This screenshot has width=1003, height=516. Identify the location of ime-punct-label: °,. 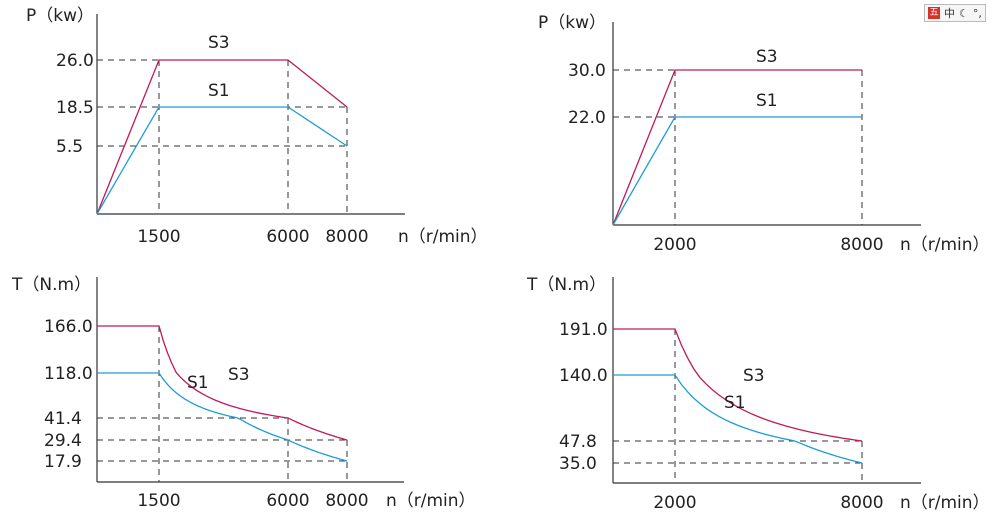
(977, 13).